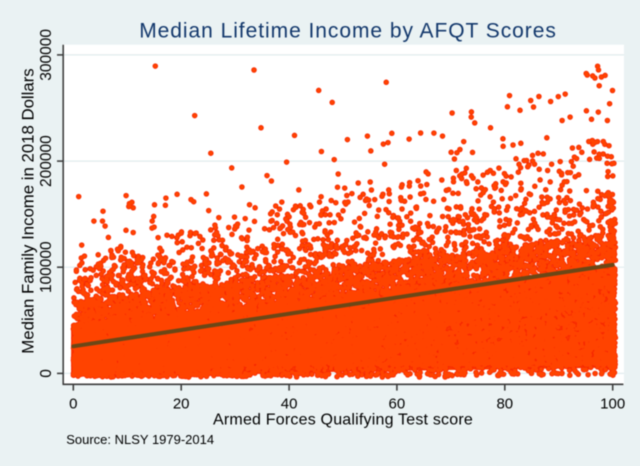  I want to click on svg-text: Source: NLSY 1979-2014, so click(140, 439).